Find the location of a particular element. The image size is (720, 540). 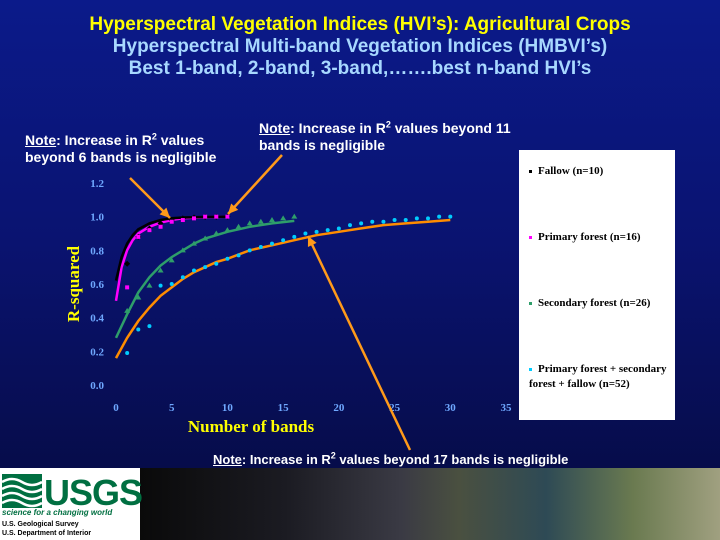

x-tick-label: 20 is located at coordinates (339, 408).